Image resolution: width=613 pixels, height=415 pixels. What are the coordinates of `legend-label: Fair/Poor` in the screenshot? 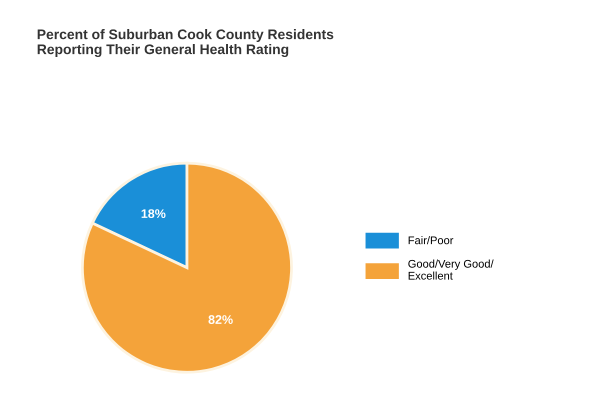 It's located at (431, 240).